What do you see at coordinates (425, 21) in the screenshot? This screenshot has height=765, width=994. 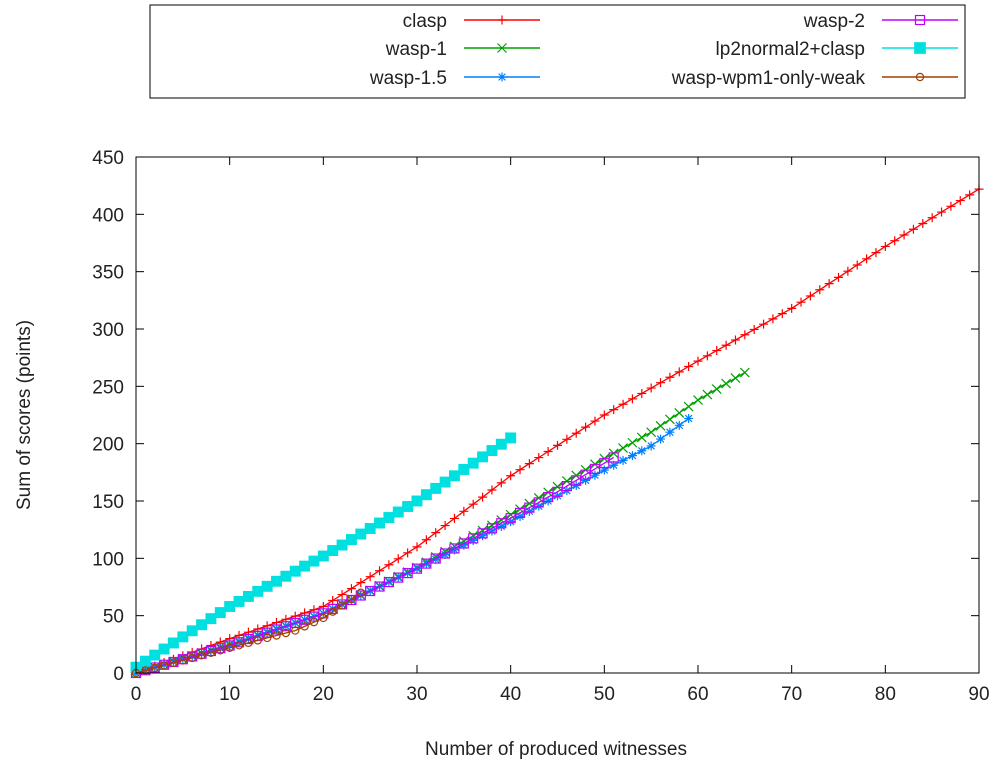 I see `legend-entry-label: clasp` at bounding box center [425, 21].